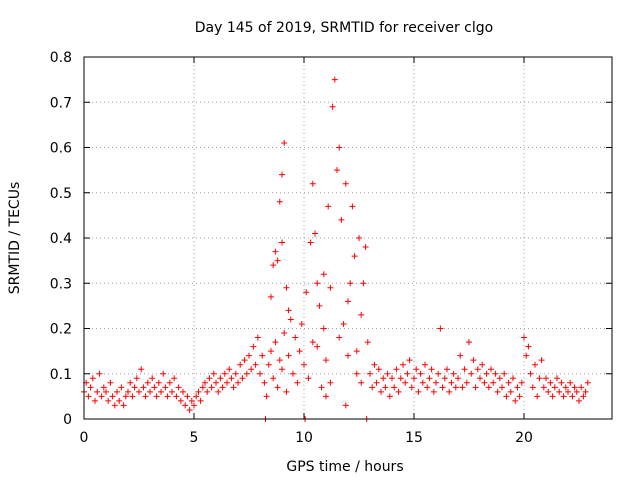 Image resolution: width=640 pixels, height=480 pixels. Describe the element at coordinates (61, 330) in the screenshot. I see `y-tick-label: 0.2` at that location.